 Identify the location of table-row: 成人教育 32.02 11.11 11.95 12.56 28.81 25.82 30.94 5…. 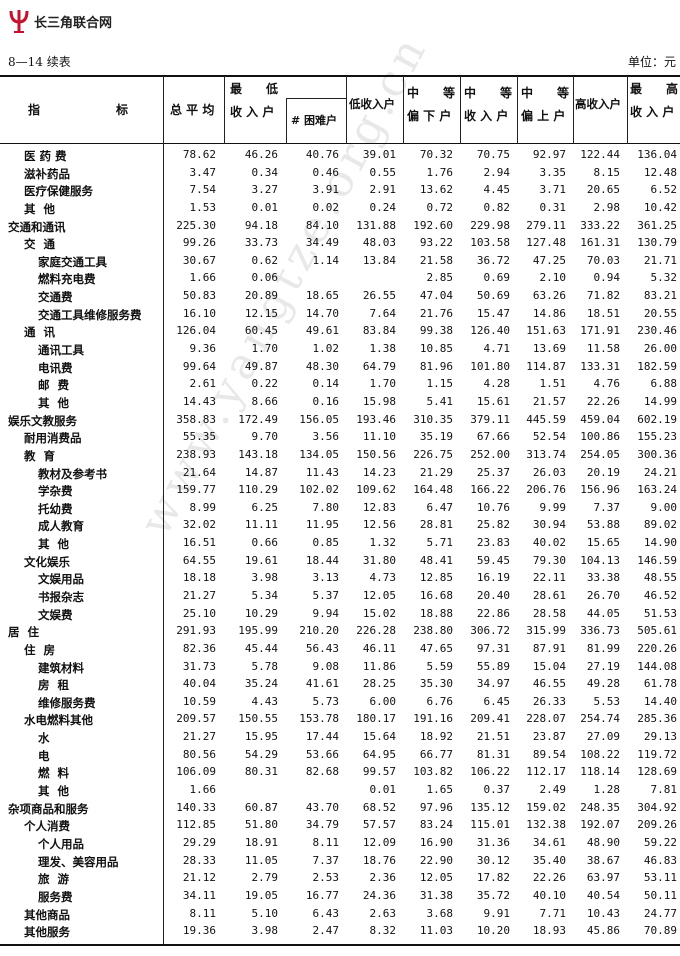
(340, 526).